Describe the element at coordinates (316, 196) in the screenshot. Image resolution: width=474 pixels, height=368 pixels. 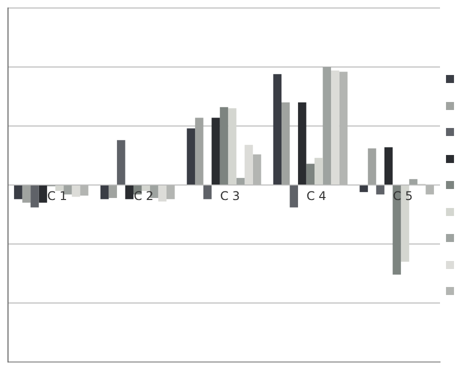
I see `x-tick-label: C 4` at that location.